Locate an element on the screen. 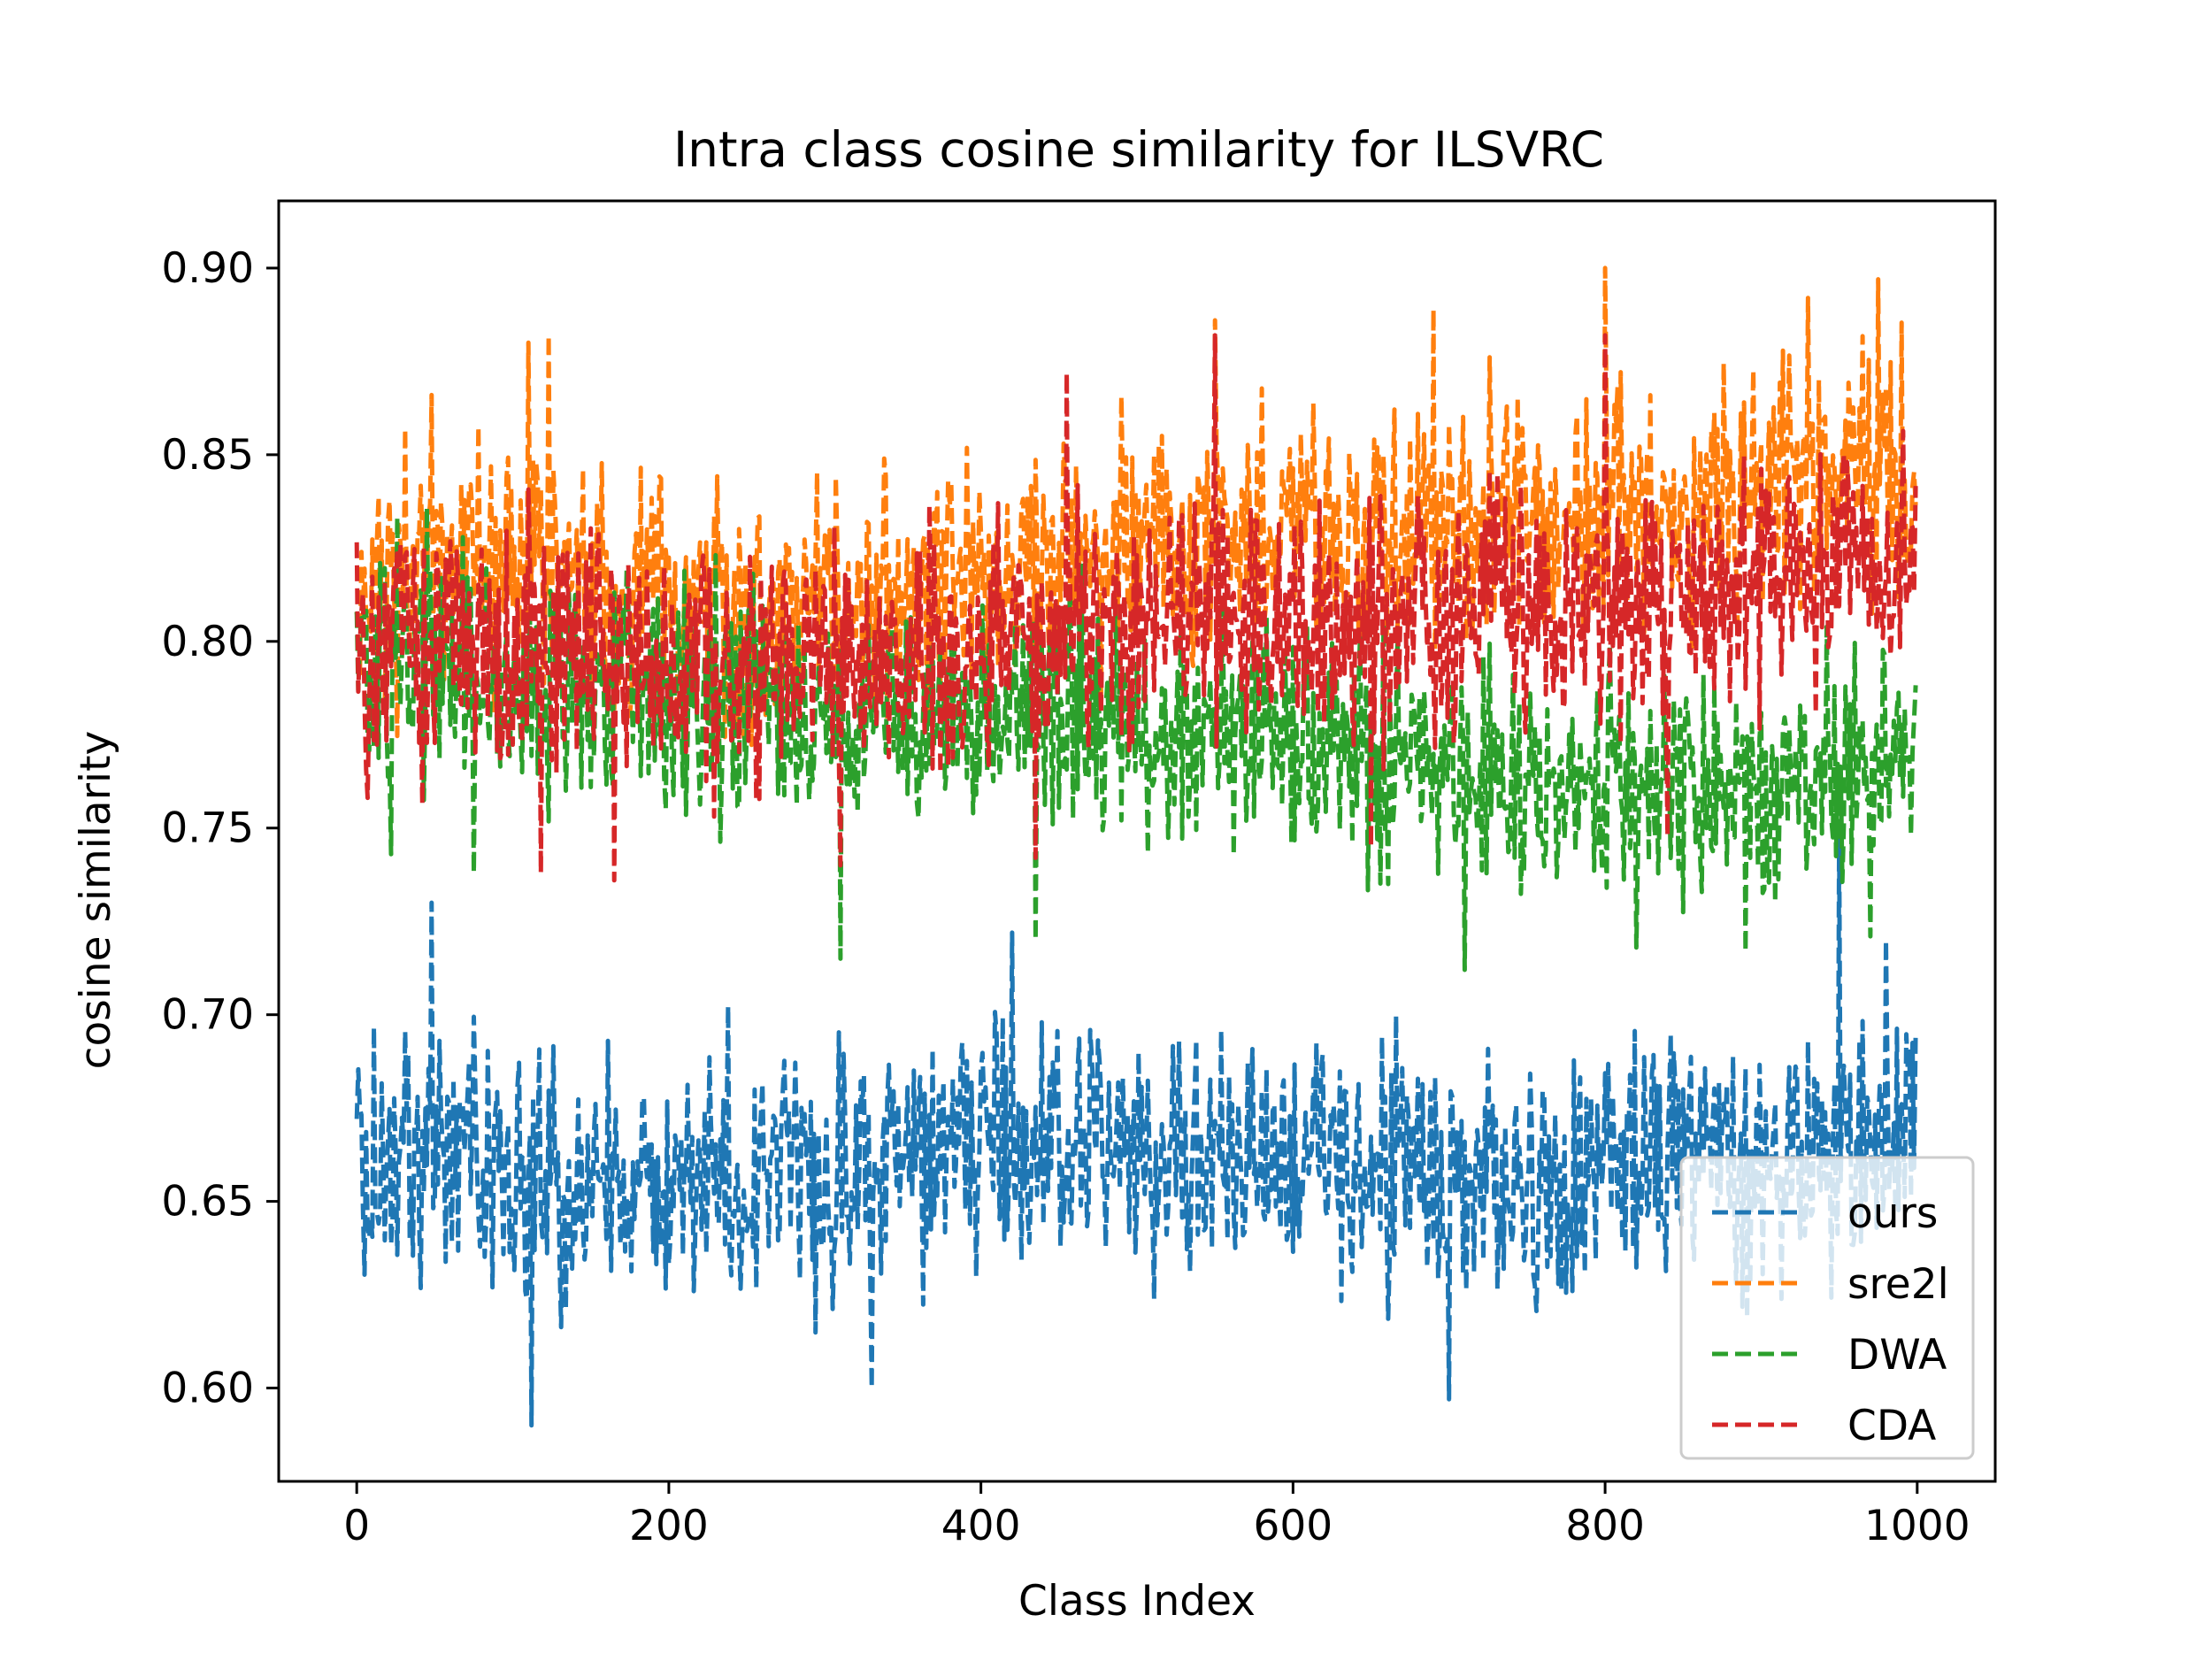 The width and height of the screenshot is (2212, 1661). y-tick-label: 0.60 is located at coordinates (208, 1389).